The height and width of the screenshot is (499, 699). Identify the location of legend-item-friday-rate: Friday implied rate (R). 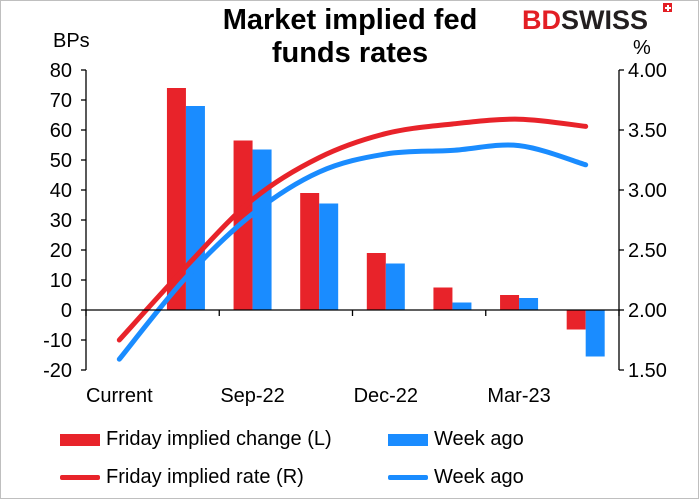
(182, 477).